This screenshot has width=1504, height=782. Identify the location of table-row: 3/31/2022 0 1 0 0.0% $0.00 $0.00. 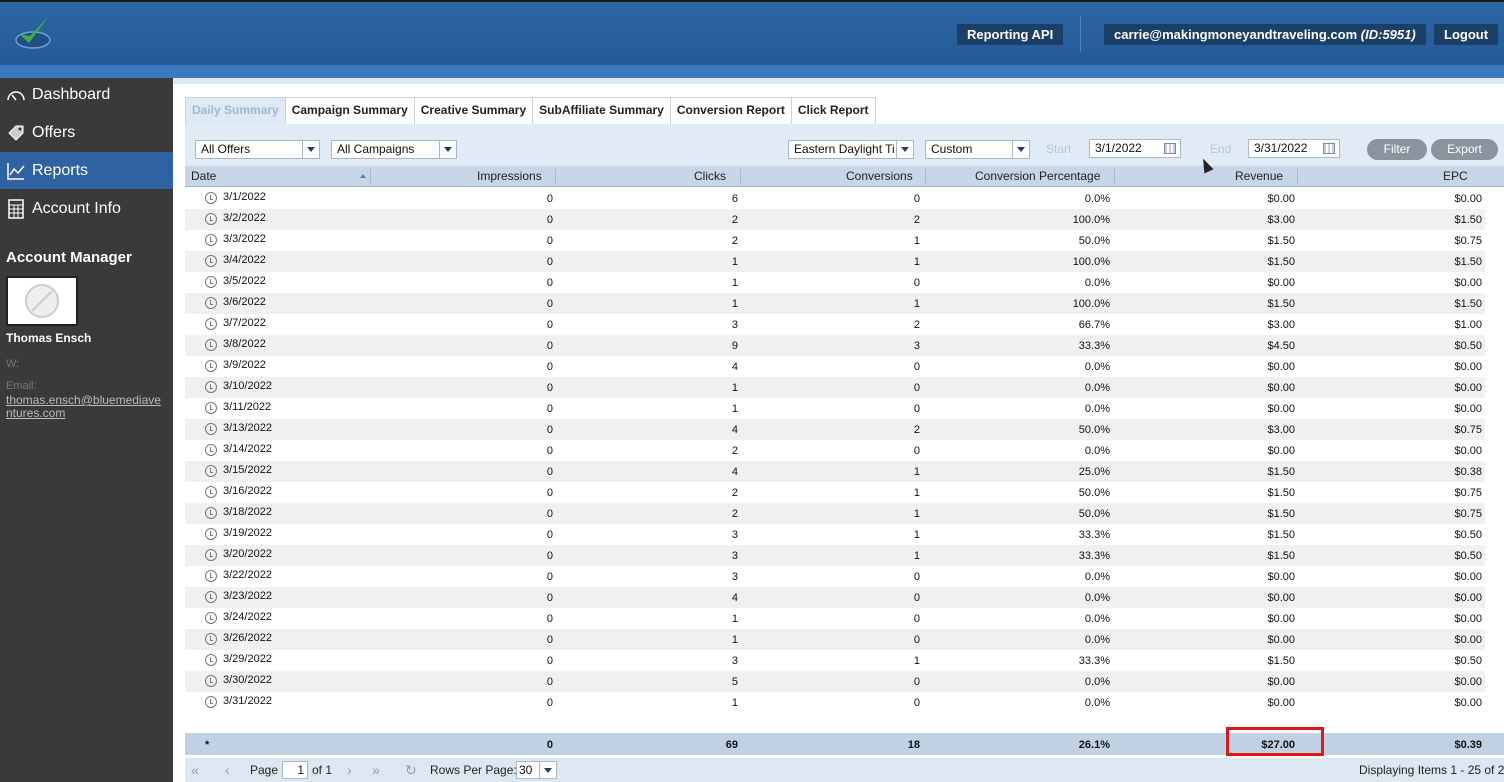
(835, 702).